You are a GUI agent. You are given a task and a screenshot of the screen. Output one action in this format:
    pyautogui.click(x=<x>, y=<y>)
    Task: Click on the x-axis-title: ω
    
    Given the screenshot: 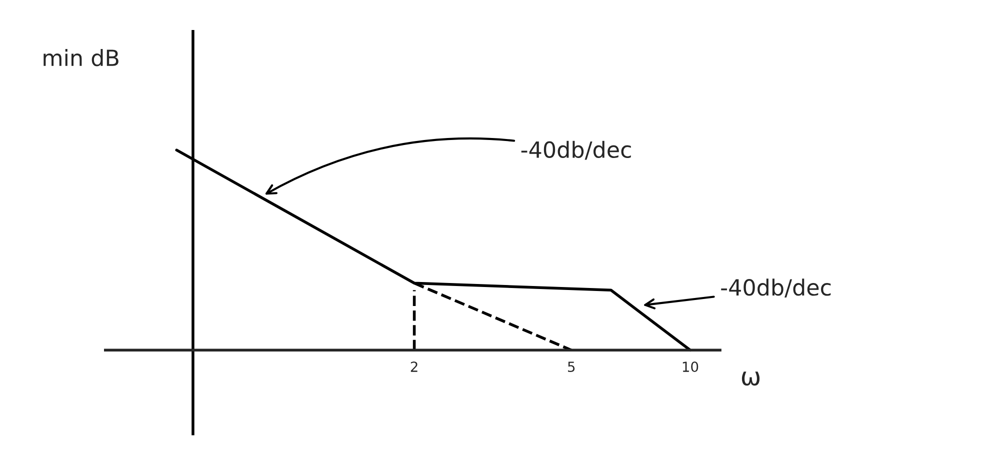 What is the action you would take?
    pyautogui.click(x=751, y=379)
    